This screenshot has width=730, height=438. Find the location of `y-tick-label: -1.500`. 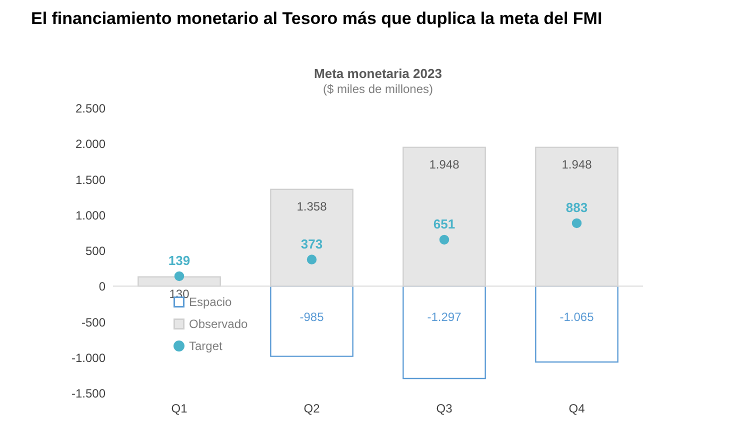

y-tick-label: -1.500 is located at coordinates (88, 393).